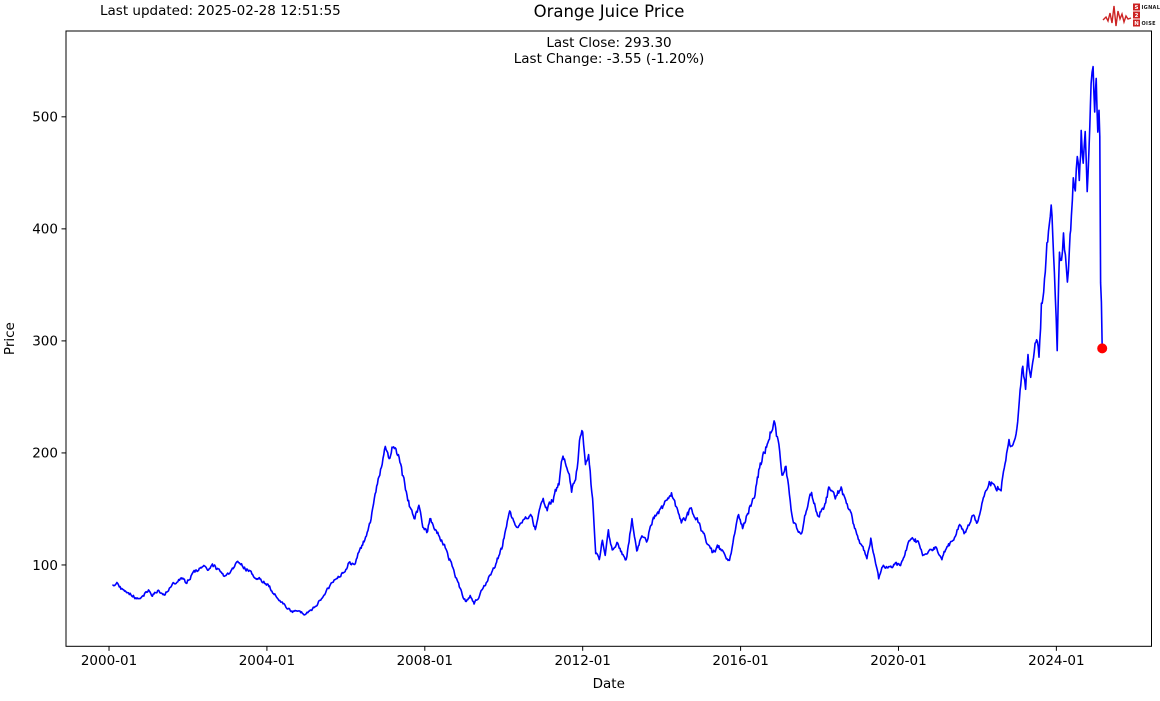  I want to click on logo-square-s, so click(1136, 7).